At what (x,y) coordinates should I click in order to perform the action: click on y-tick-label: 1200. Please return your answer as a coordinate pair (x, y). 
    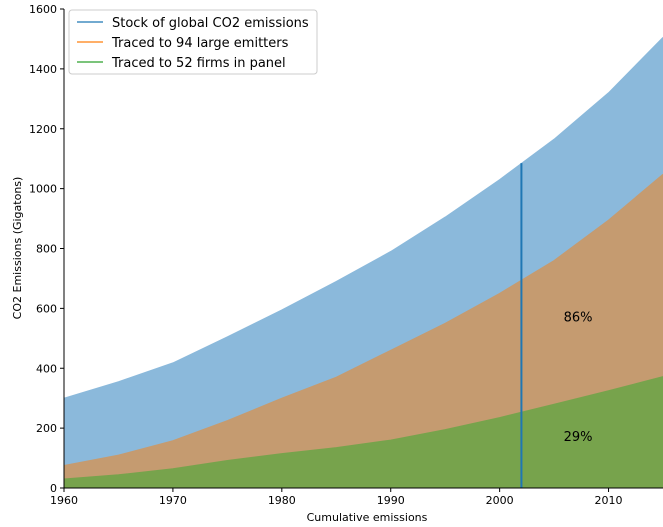
    Looking at the image, I should click on (43, 129).